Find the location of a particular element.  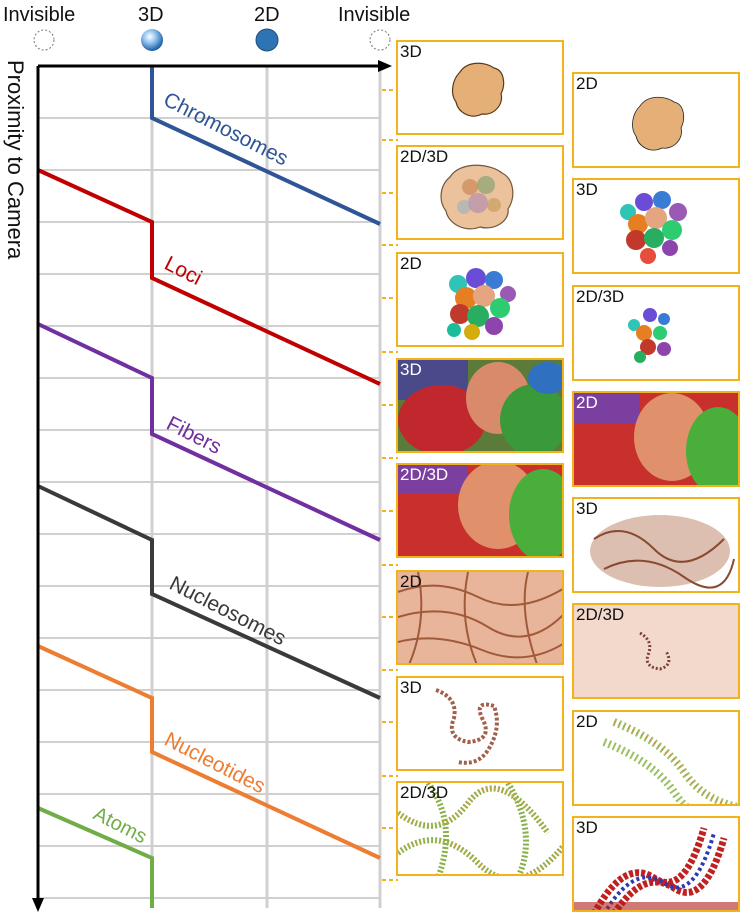

panel-right-6-label: 2D is located at coordinates (587, 721).